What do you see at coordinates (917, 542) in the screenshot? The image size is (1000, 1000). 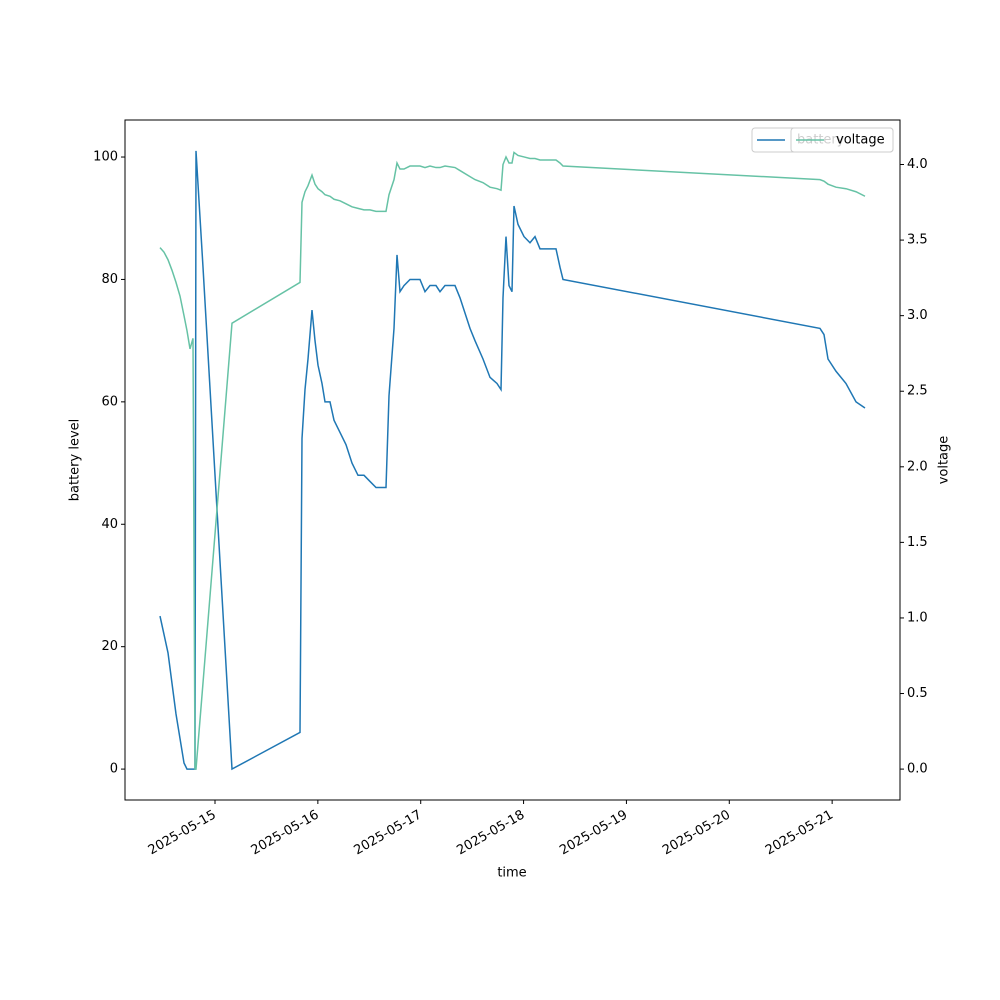 I see `y2-tick-label: 1.5` at bounding box center [917, 542].